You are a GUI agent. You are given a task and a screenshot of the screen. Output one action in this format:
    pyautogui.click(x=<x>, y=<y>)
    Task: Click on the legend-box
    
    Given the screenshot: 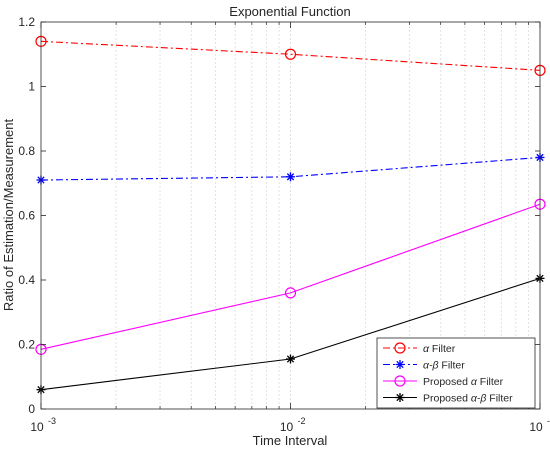 What is the action you would take?
    pyautogui.click(x=456, y=373)
    